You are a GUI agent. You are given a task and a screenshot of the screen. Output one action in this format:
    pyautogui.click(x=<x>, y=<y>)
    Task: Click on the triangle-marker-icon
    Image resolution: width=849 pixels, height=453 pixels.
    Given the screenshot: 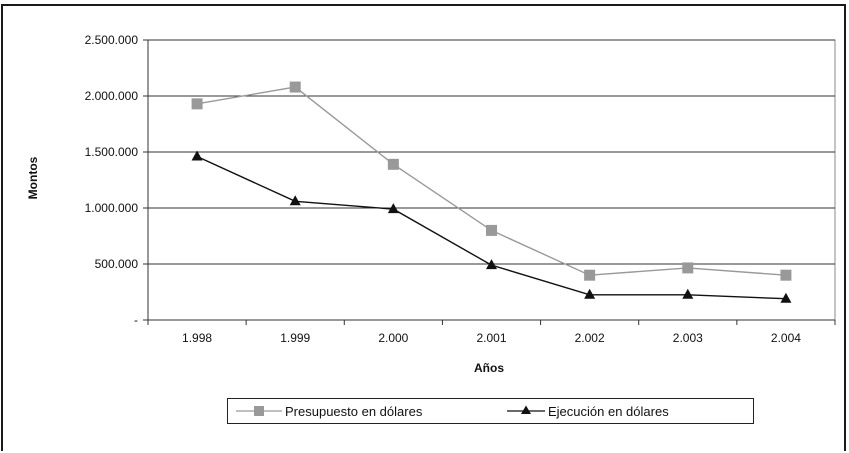 What is the action you would take?
    pyautogui.click(x=526, y=409)
    